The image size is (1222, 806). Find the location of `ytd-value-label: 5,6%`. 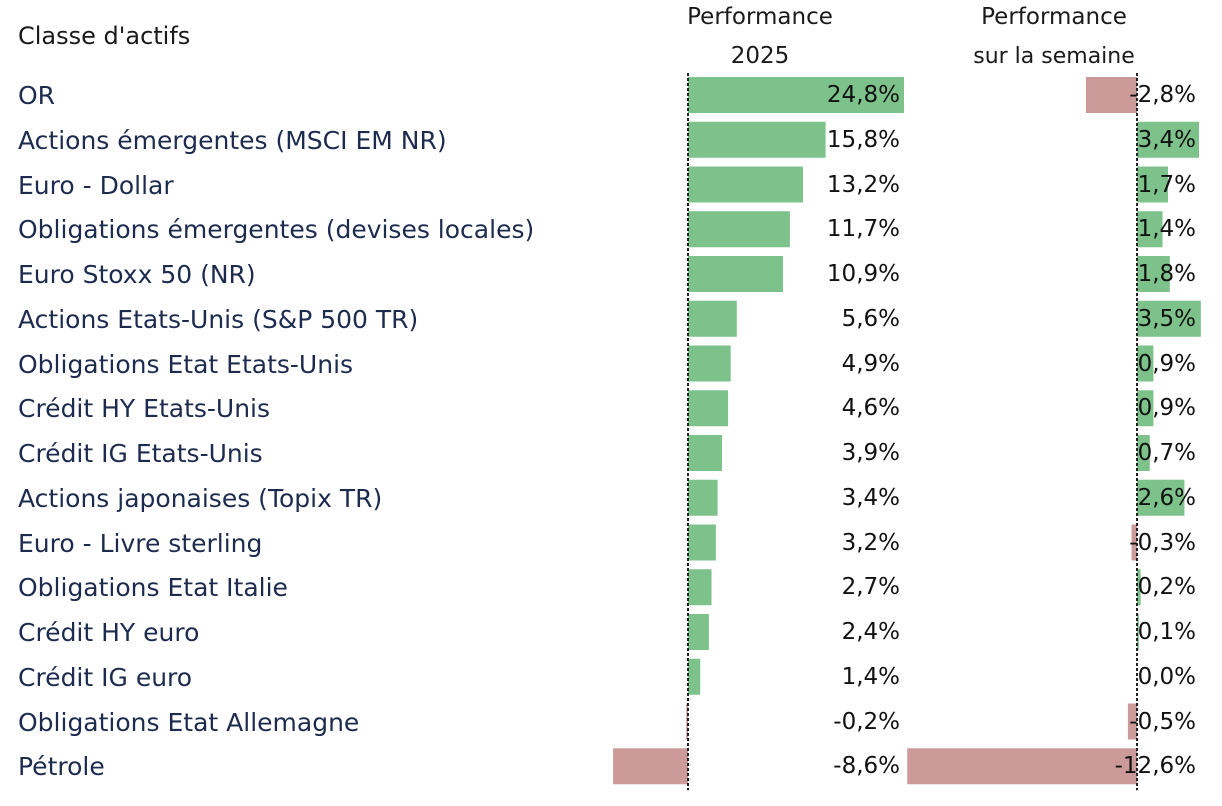

ytd-value-label: 5,6% is located at coordinates (870, 318).